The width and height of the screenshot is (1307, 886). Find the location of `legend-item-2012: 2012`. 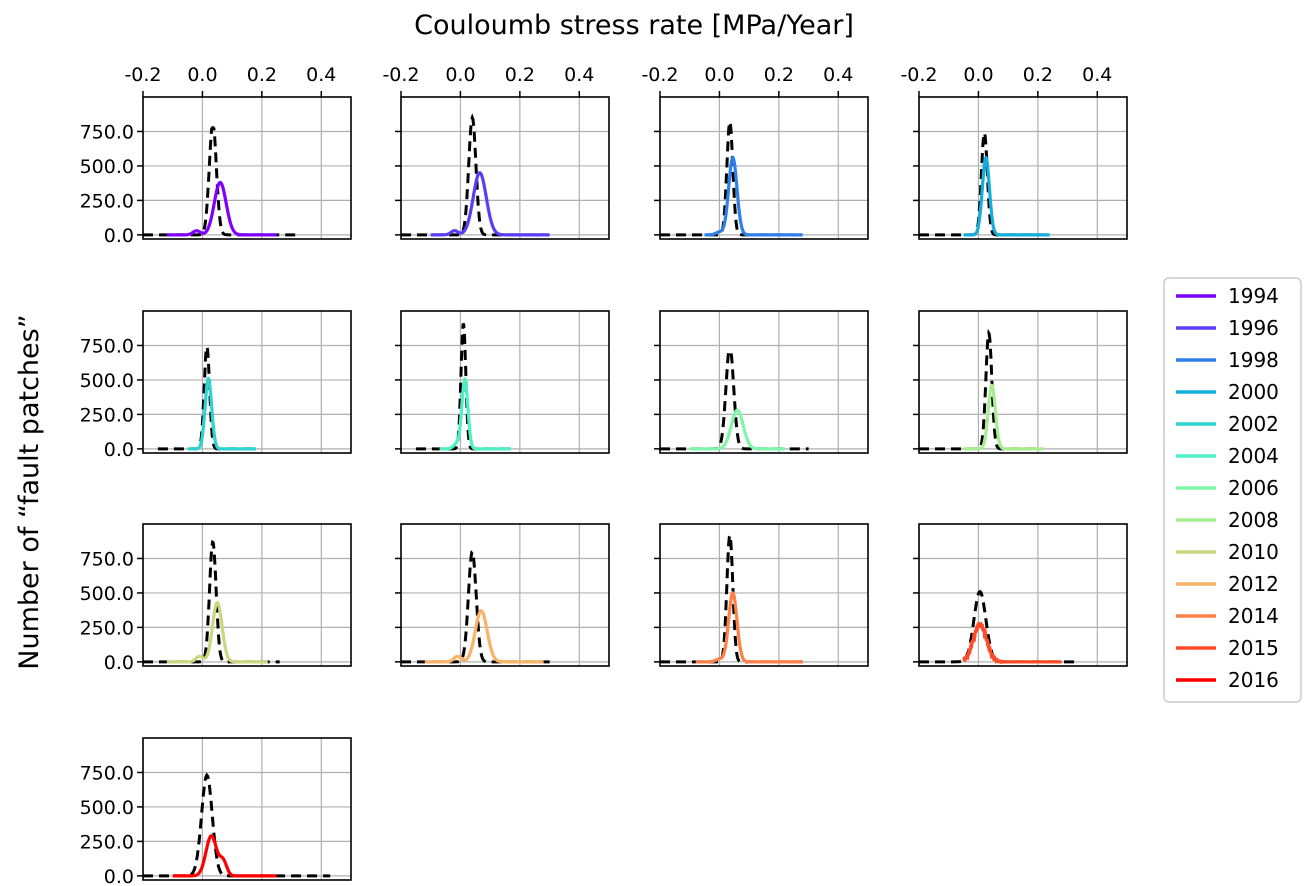

legend-item-2012: 2012 is located at coordinates (1227, 584).